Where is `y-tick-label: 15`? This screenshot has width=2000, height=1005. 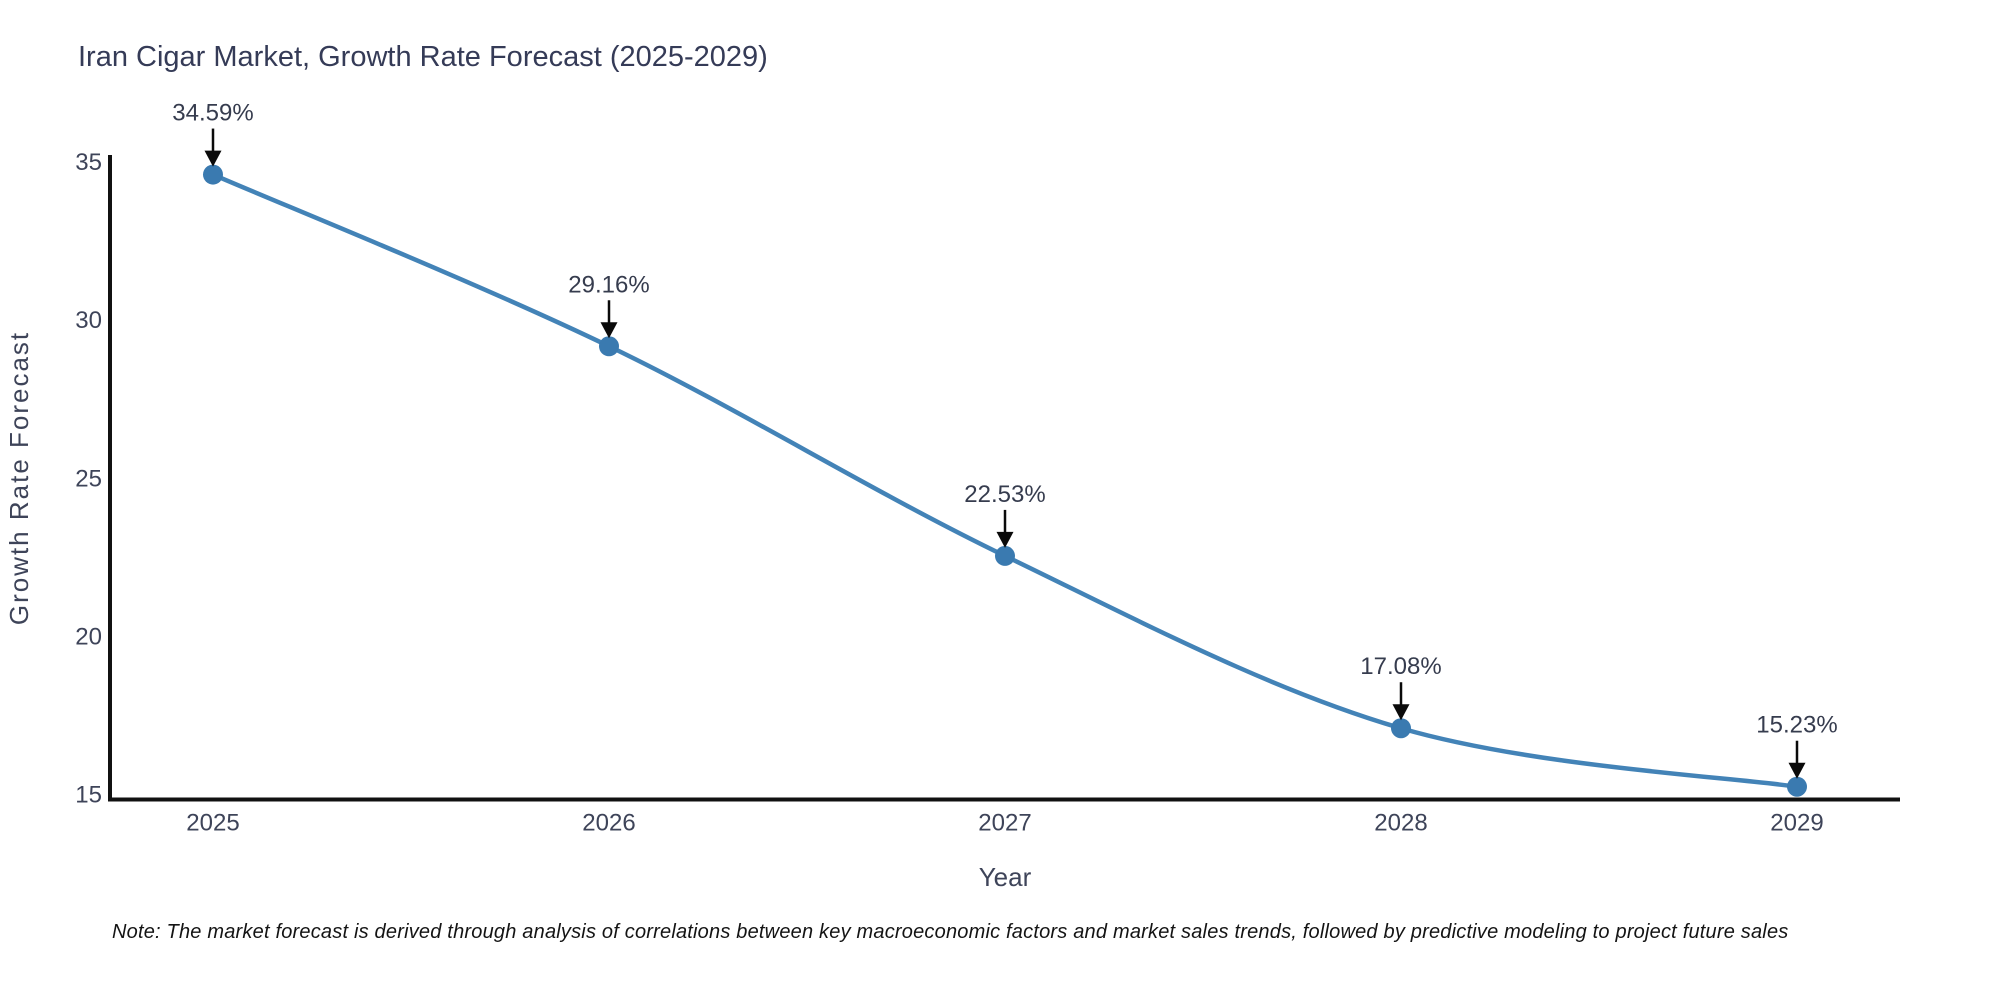
y-tick-label: 15 is located at coordinates (88, 795).